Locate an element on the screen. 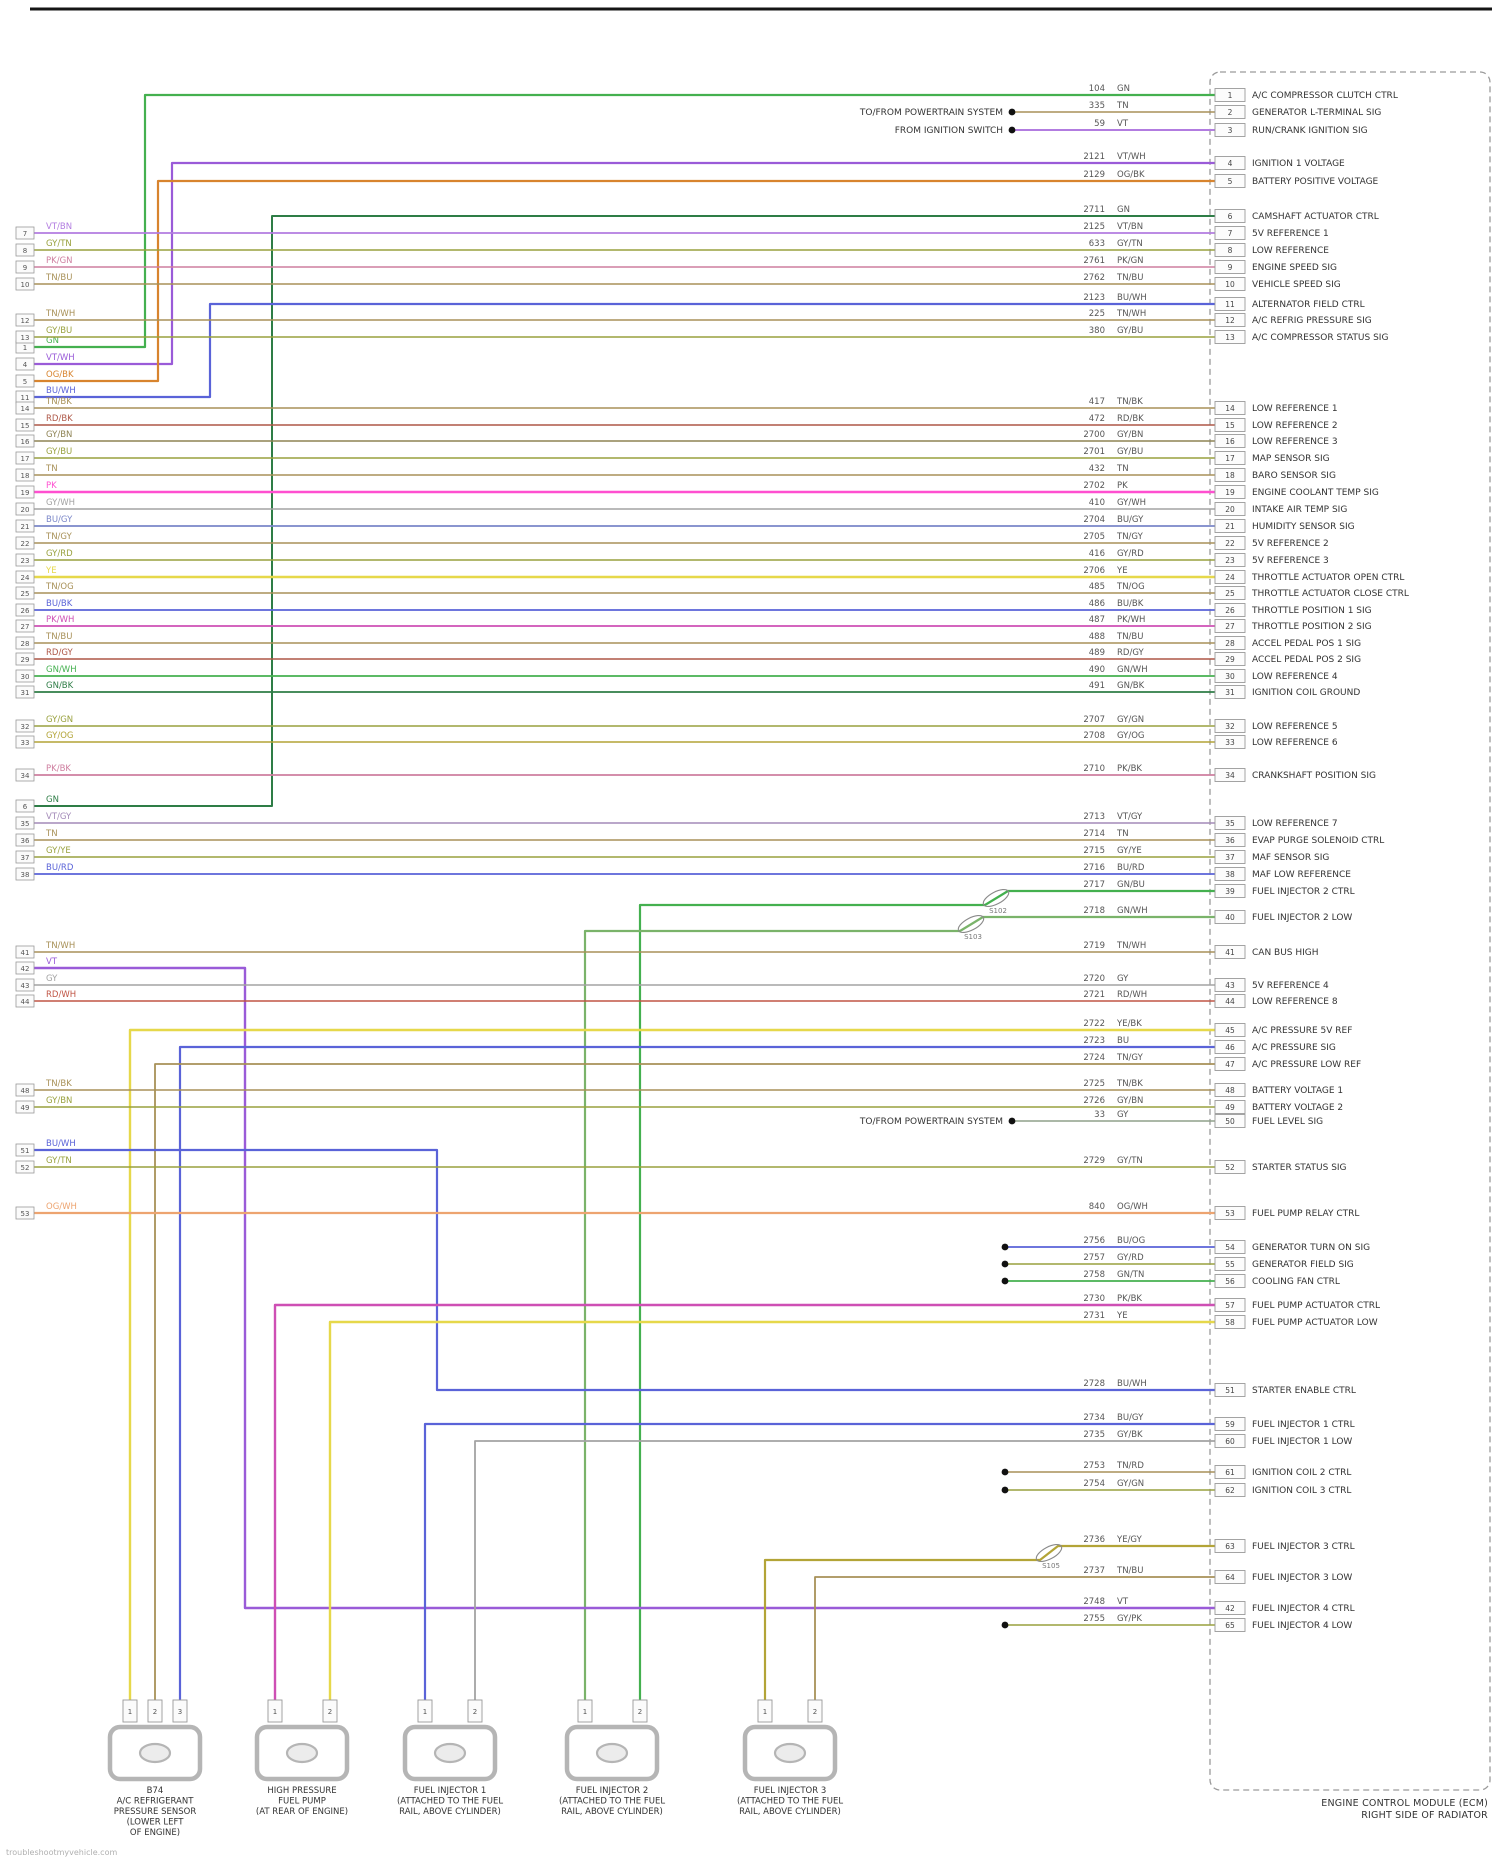 This screenshot has height=1861, width=1500. ecm-signal-label: STARTER ENABLE CTRL is located at coordinates (1304, 1391).